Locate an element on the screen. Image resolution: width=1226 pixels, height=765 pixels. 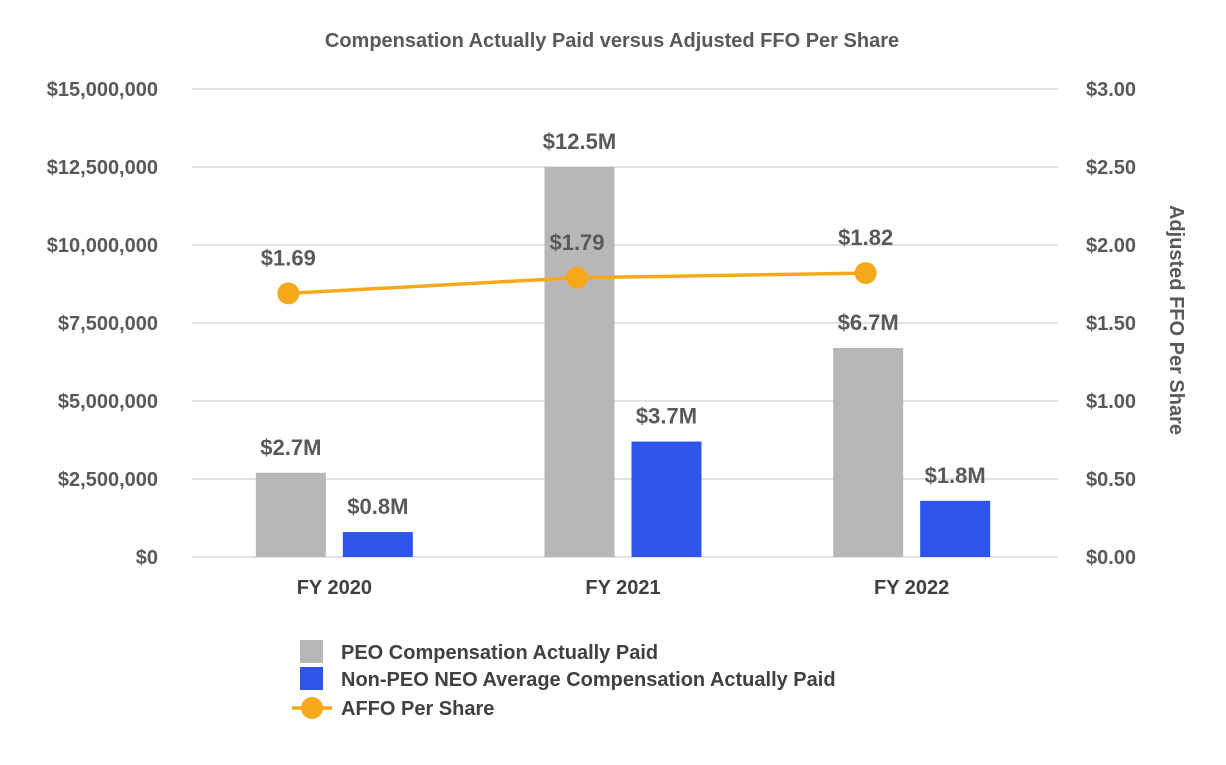
legend-label: AFFO Per Share is located at coordinates (417, 709).